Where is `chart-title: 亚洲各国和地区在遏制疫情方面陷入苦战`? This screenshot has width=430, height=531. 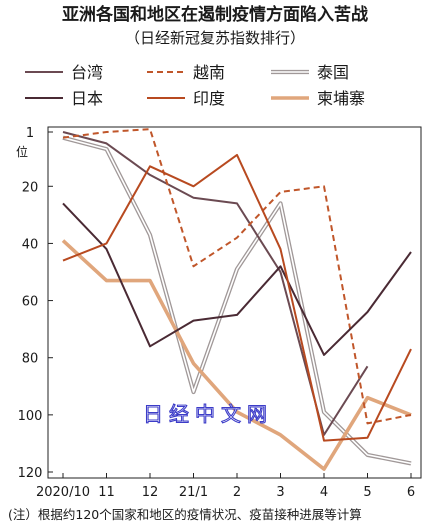
chart-title: 亚洲各国和地区在遏制疫情方面陷入苦战 is located at coordinates (215, 14).